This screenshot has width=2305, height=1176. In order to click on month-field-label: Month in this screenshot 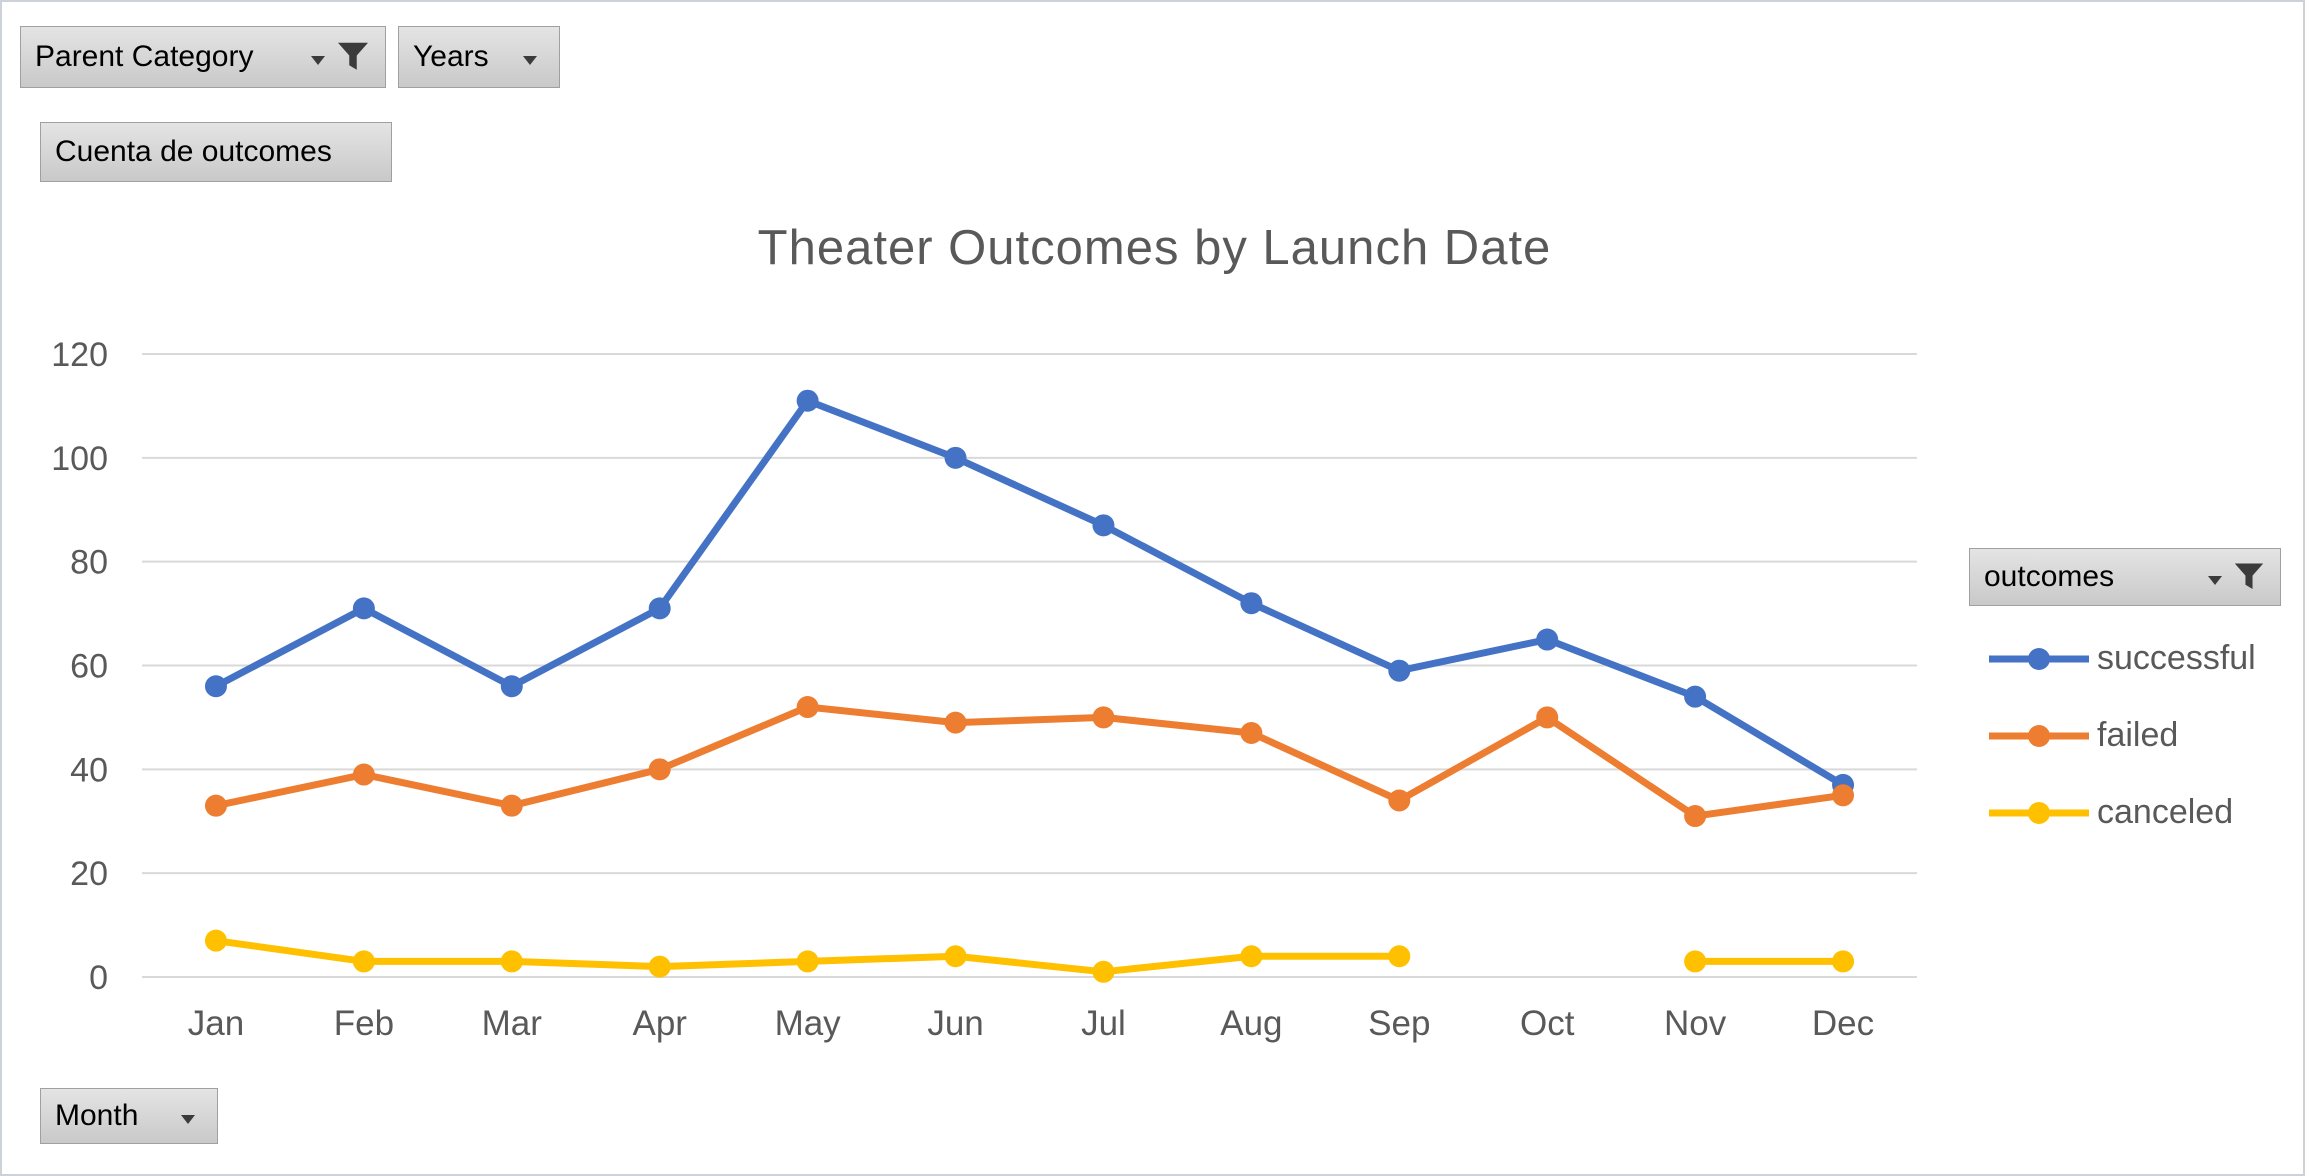, I will do `click(97, 1115)`.